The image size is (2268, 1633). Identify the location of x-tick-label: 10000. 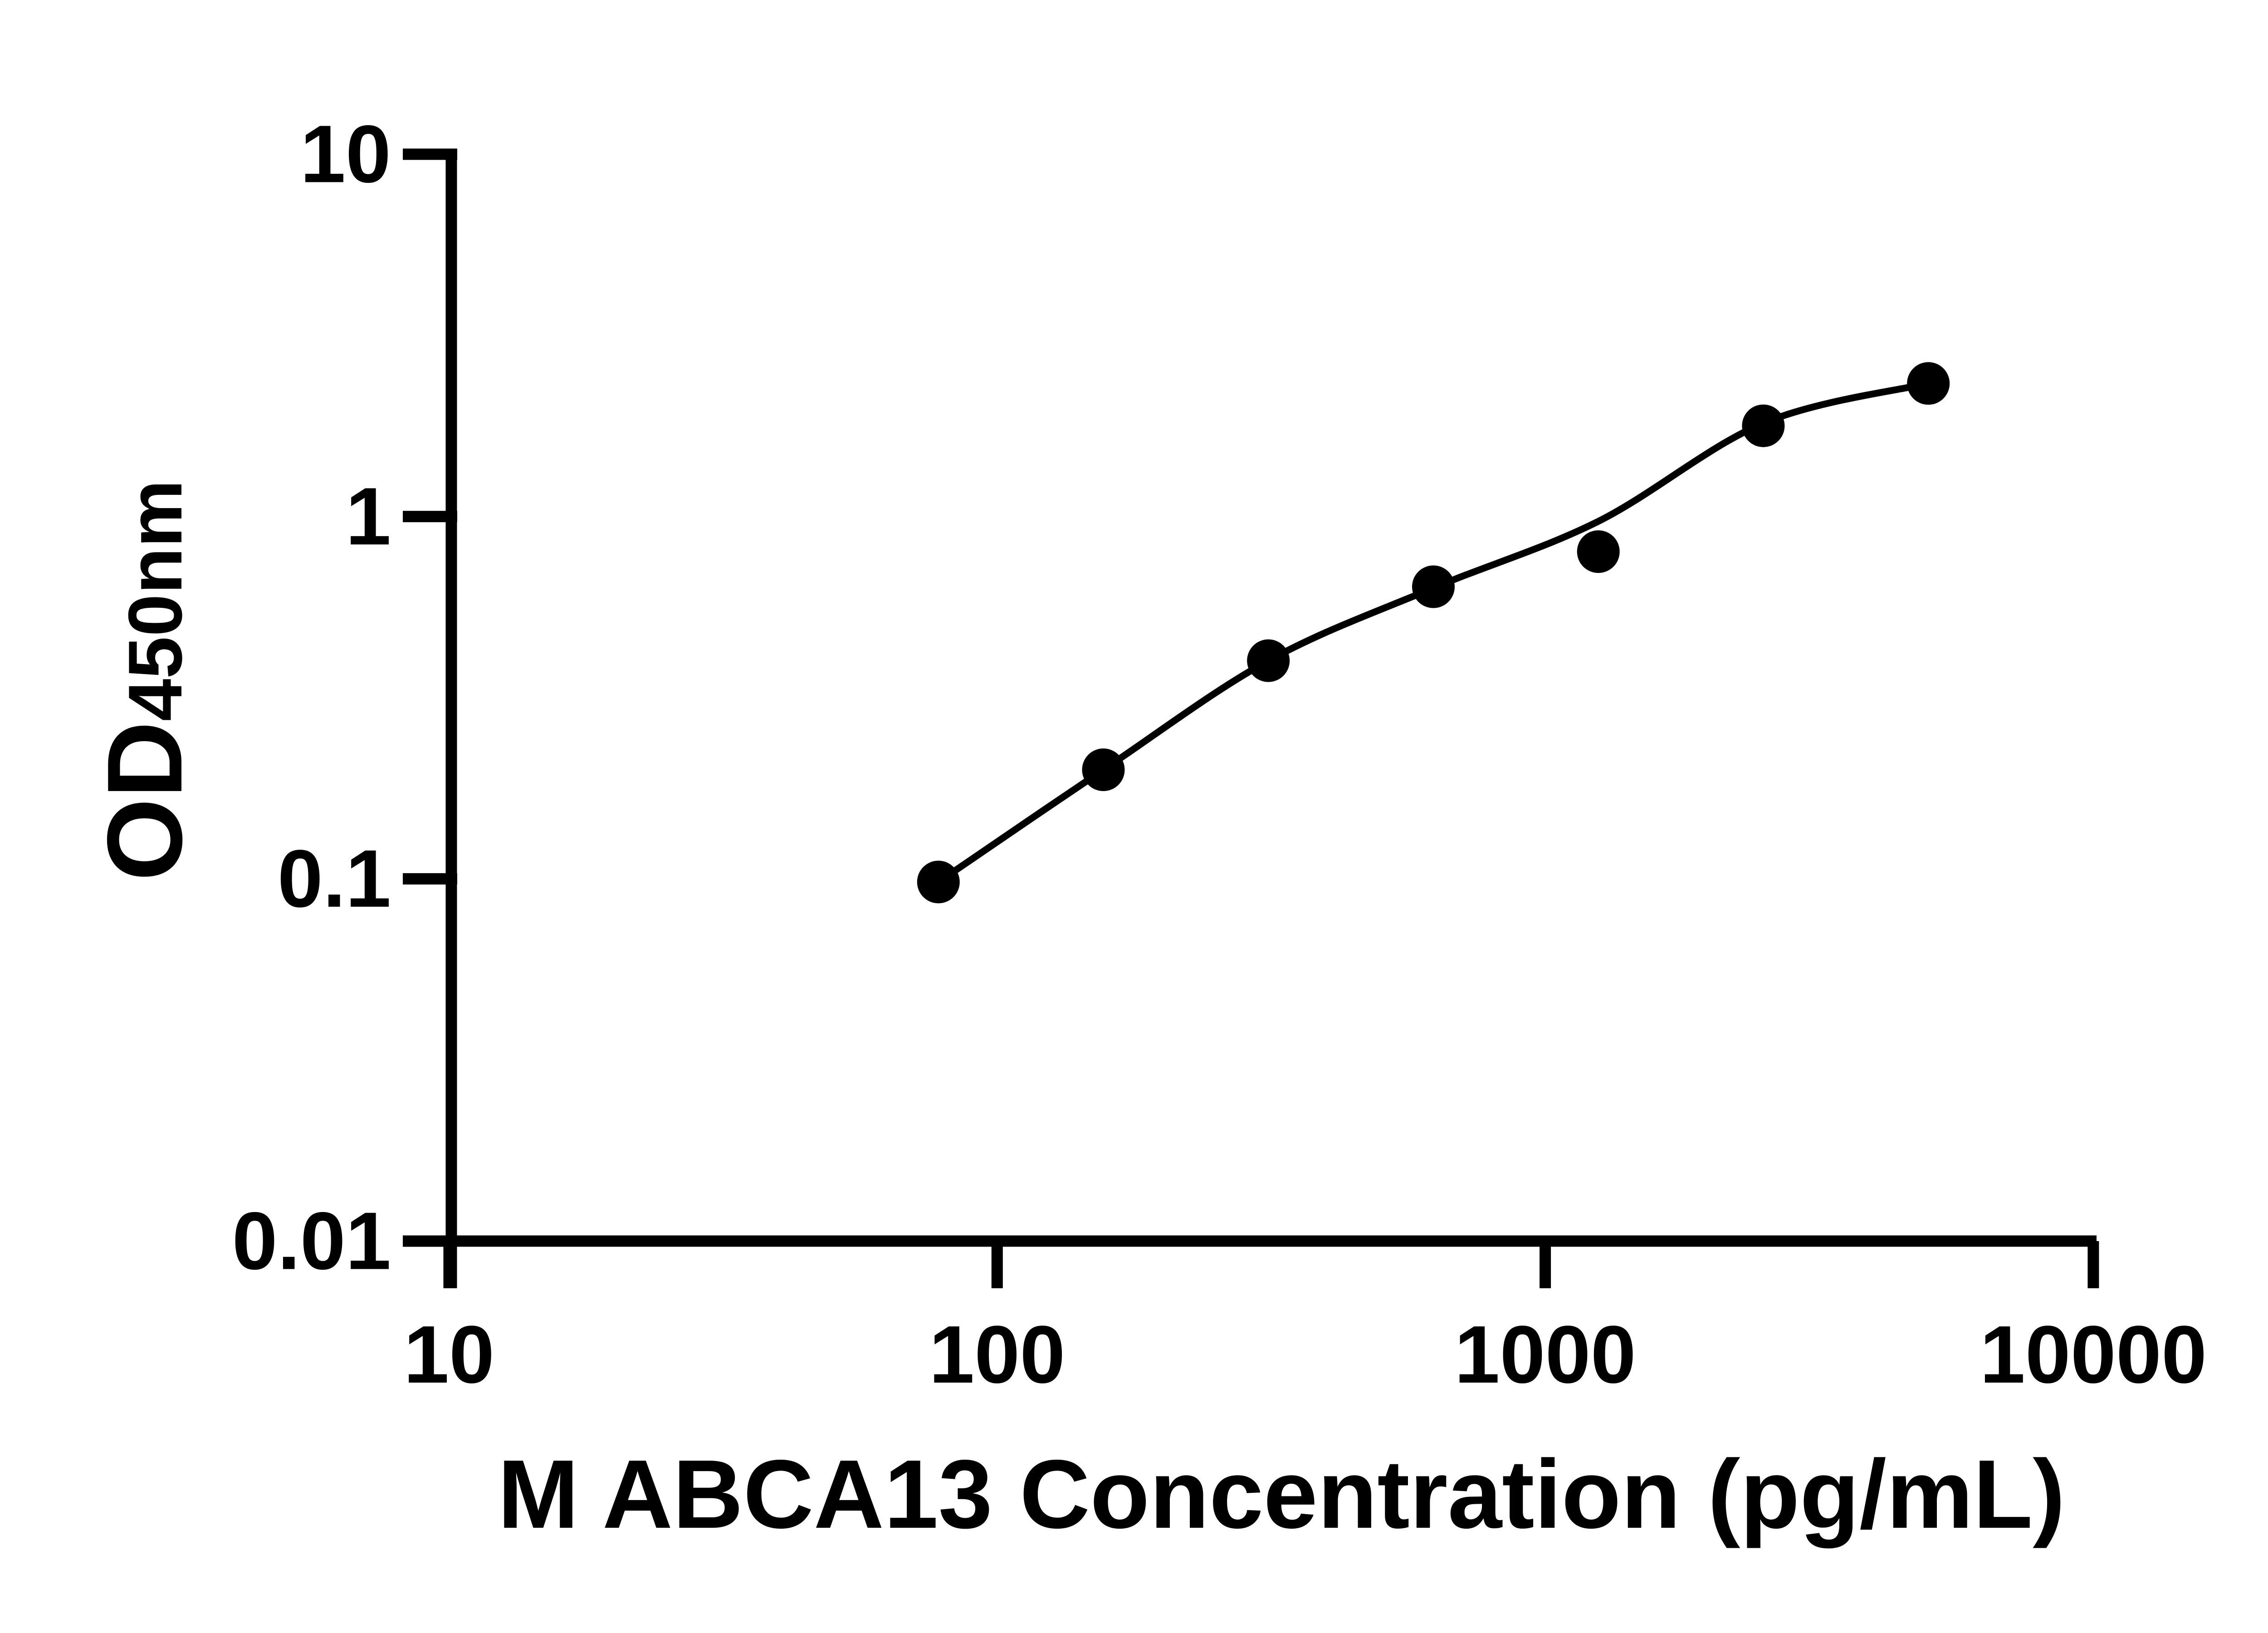
(2094, 1354).